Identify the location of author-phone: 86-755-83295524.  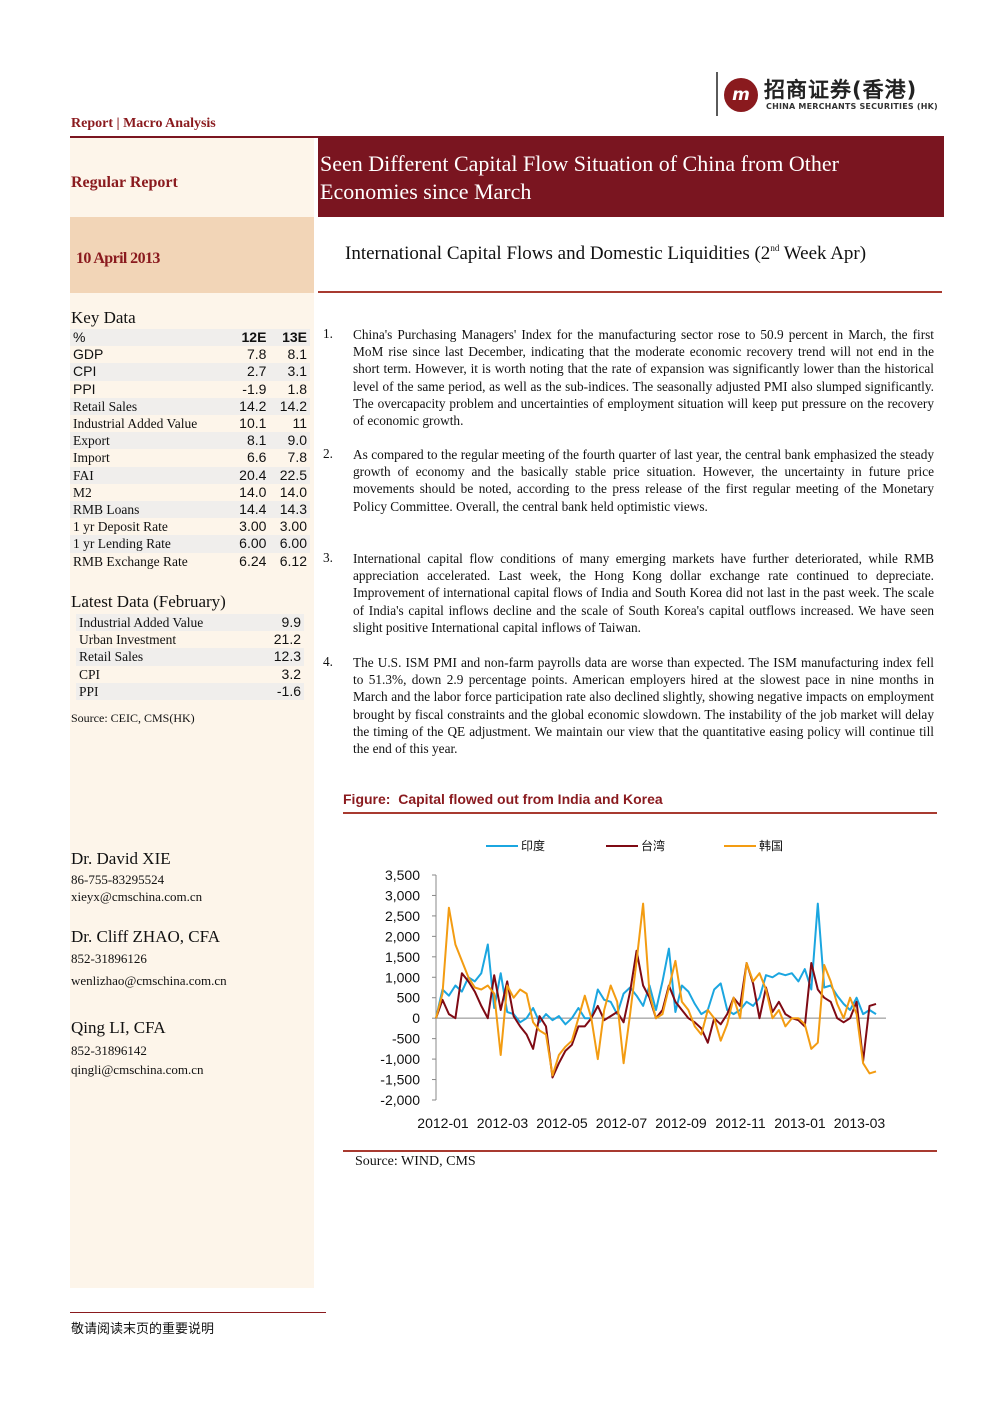
(118, 879).